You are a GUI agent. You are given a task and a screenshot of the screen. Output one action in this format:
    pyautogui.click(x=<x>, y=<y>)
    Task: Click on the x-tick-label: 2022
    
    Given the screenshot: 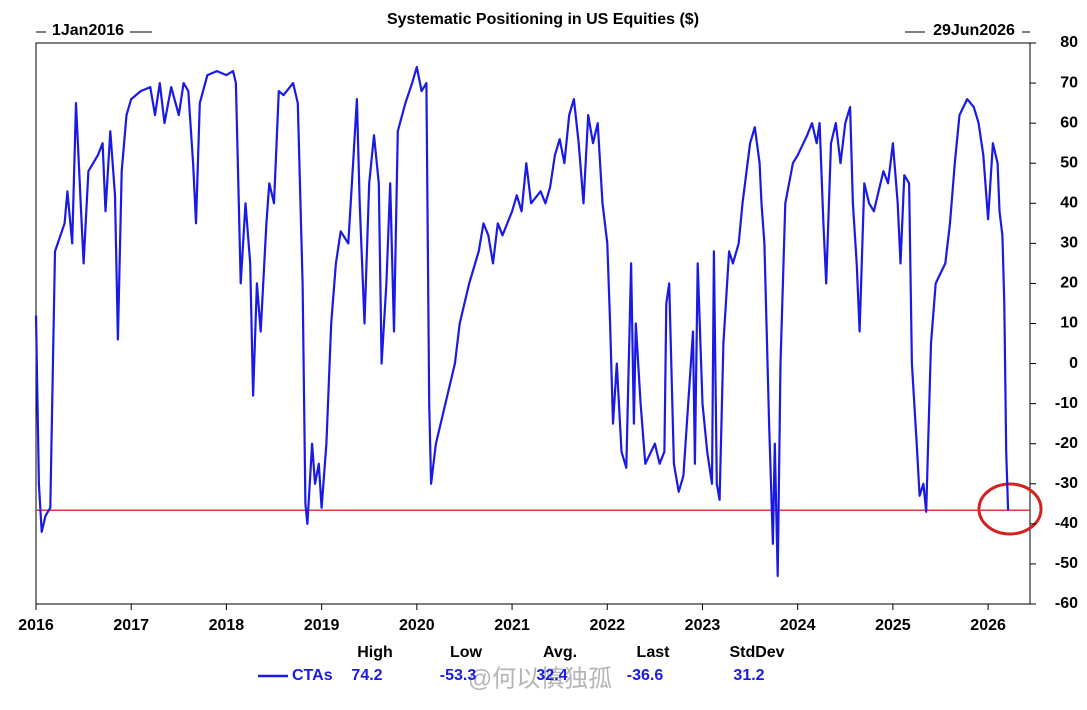 What is the action you would take?
    pyautogui.click(x=607, y=625)
    